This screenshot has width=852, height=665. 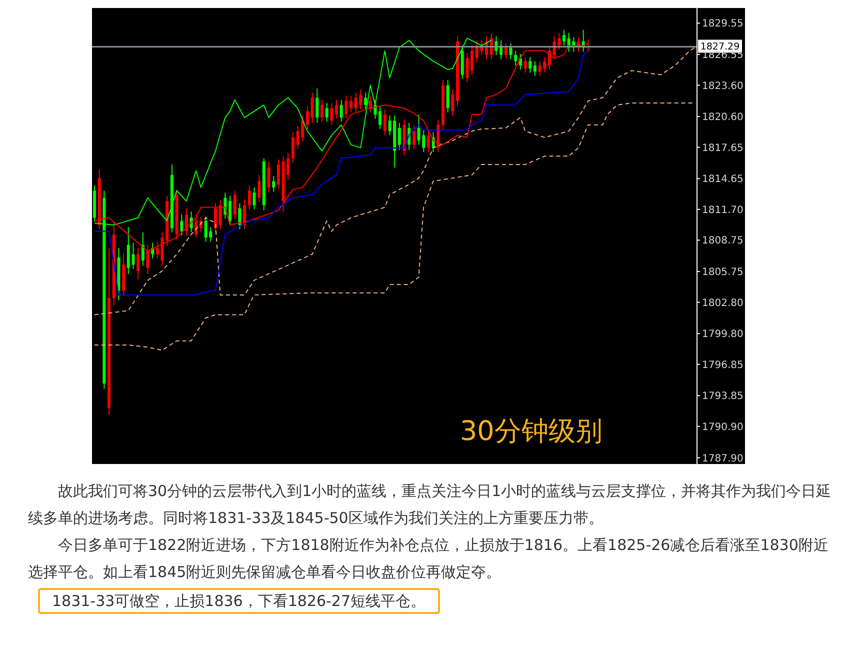 What do you see at coordinates (430, 505) in the screenshot?
I see `text: 故此我们可将30分钟的云层带代入到1小时的蓝线，重点关注今日1小时的蓝线与云层支撑位，并将其作为我们今日延续多单的进场考虑。同时将1831-33及1845-50区域作为我们关注的上方重要压力带。` at bounding box center [430, 505].